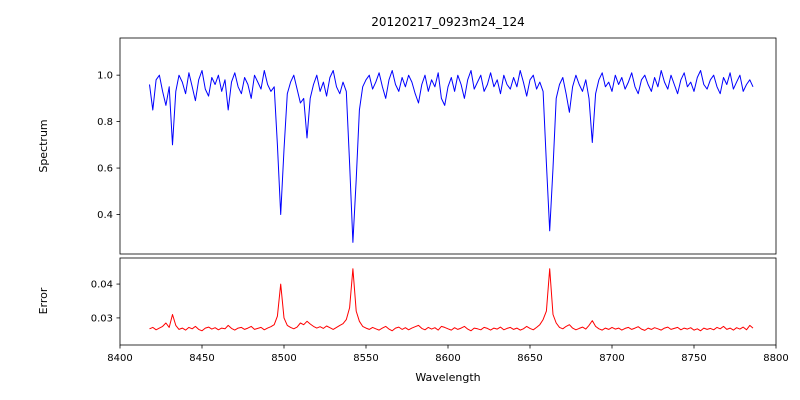  I want to click on y-tick-label: 0.8, so click(105, 122).